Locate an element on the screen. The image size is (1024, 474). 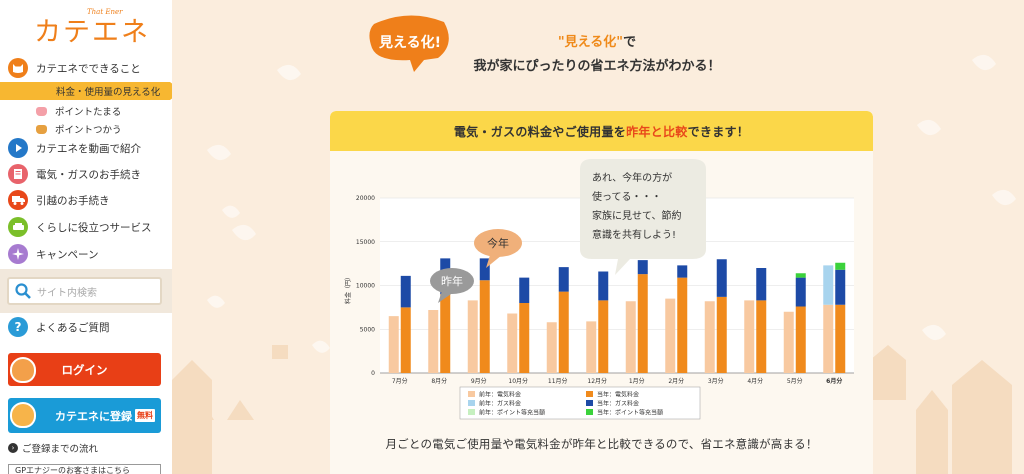
sub-item-earn-points: ポイントたまる is located at coordinates (78, 111).